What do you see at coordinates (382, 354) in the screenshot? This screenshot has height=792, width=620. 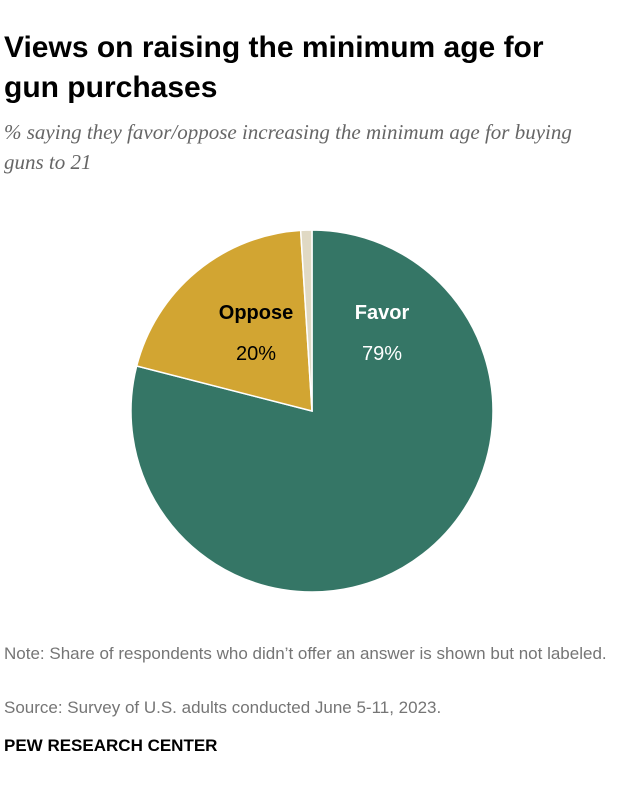 I see `pie-value-favor: 79%` at bounding box center [382, 354].